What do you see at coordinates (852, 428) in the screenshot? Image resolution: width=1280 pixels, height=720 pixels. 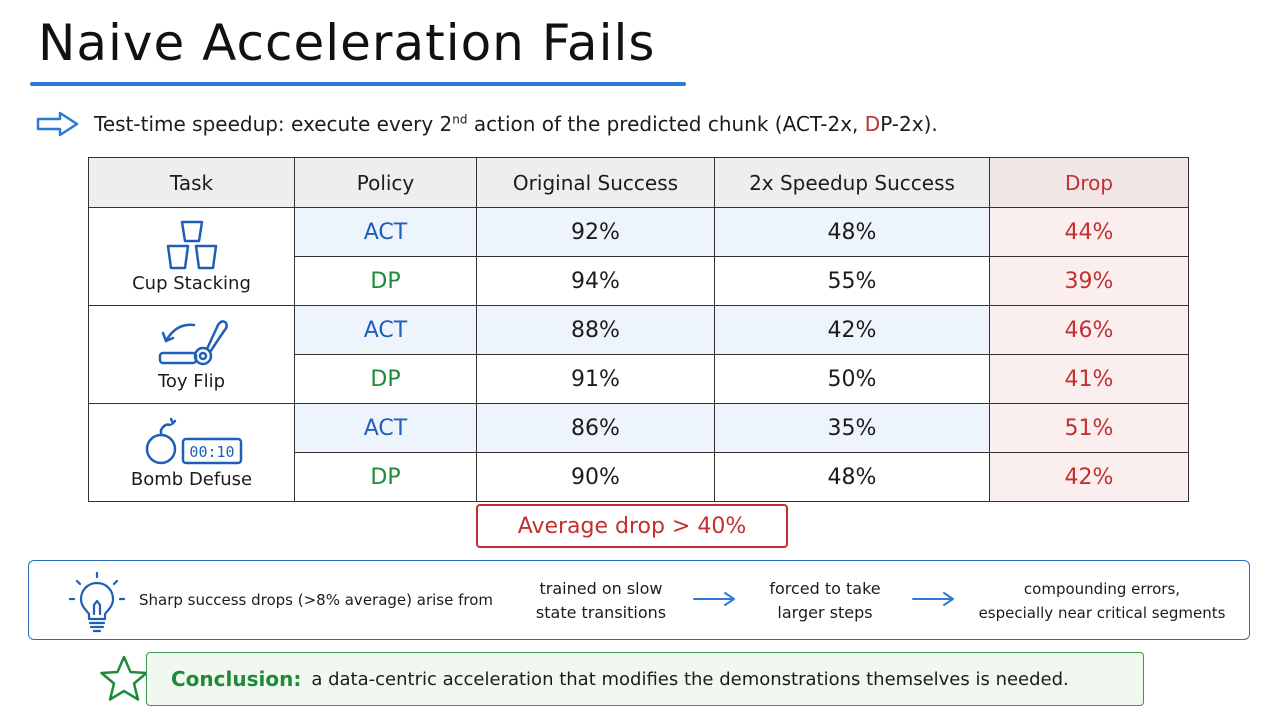 I see `speedup-success-cell: 35%` at bounding box center [852, 428].